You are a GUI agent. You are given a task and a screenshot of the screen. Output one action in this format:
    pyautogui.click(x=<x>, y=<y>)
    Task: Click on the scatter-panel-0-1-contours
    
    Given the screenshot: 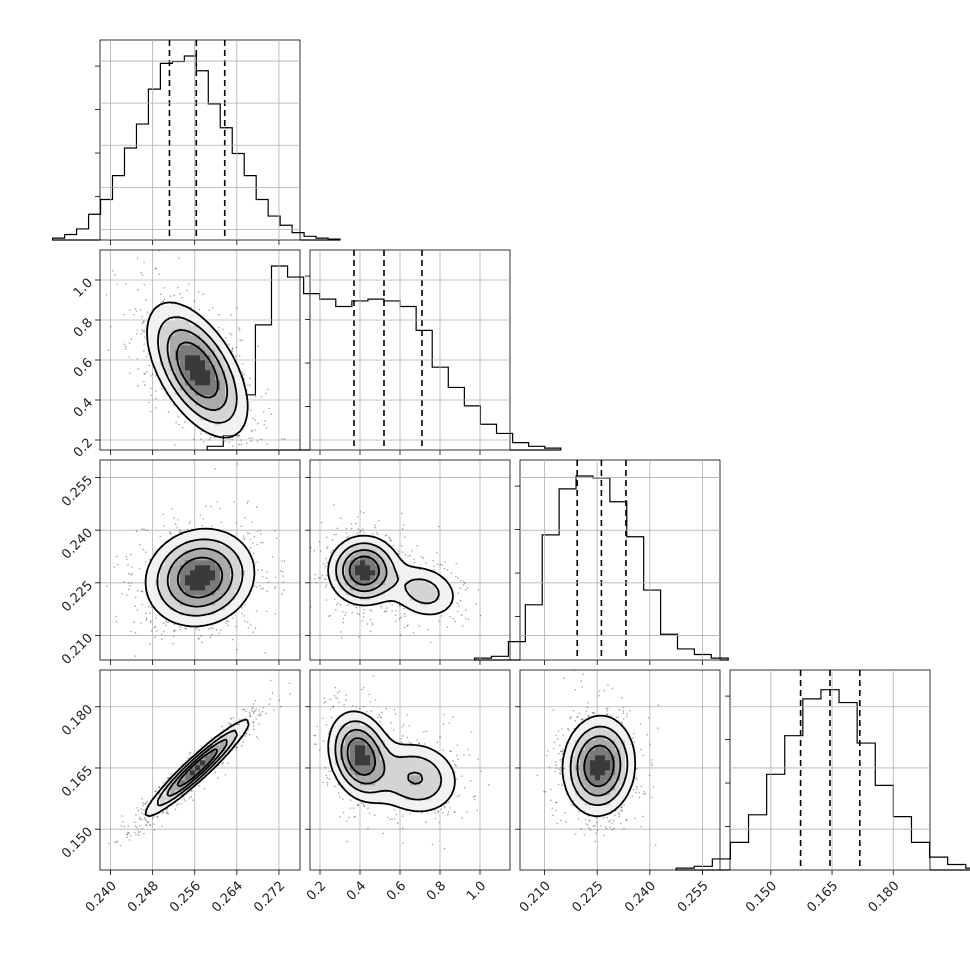 What is the action you would take?
    pyautogui.click(x=197, y=370)
    